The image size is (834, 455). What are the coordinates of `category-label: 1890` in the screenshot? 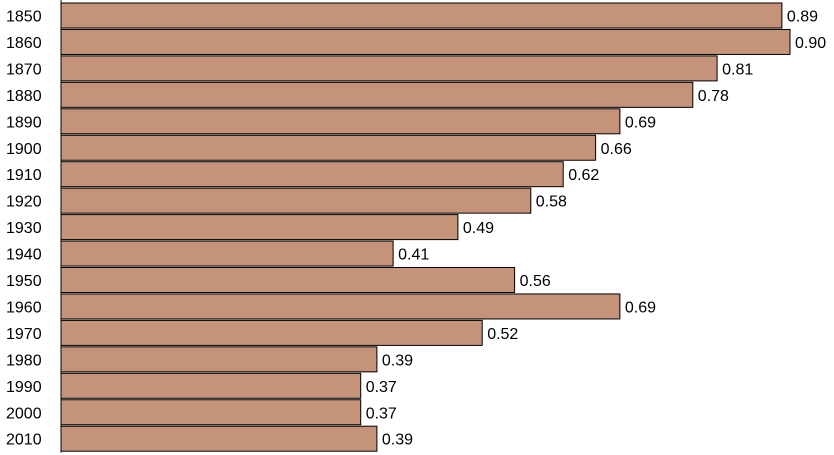 It's located at (24, 122).